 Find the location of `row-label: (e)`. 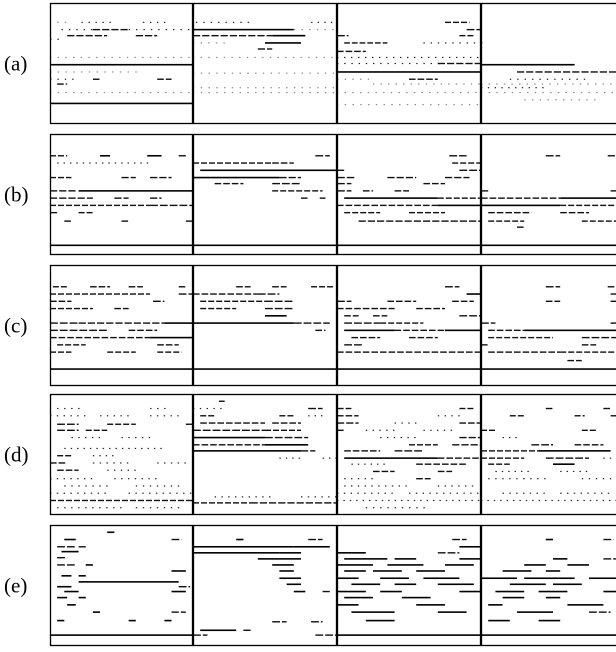

row-label: (e) is located at coordinates (15, 586).